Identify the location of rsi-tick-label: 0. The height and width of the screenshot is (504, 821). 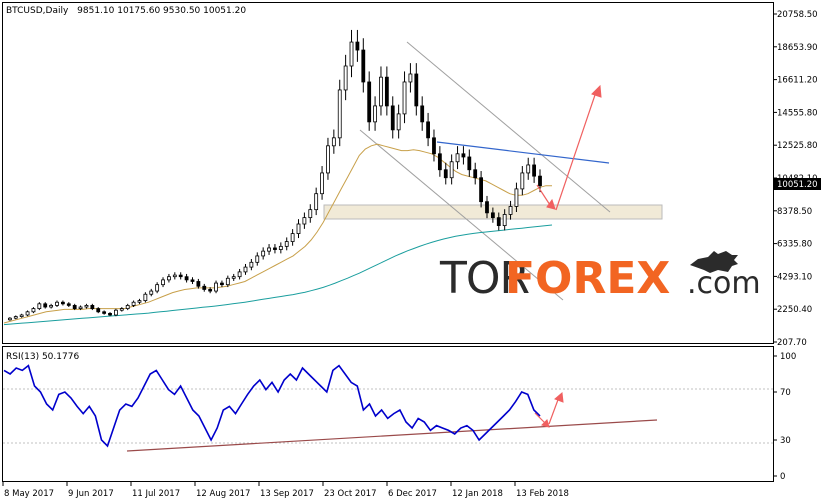
(782, 477).